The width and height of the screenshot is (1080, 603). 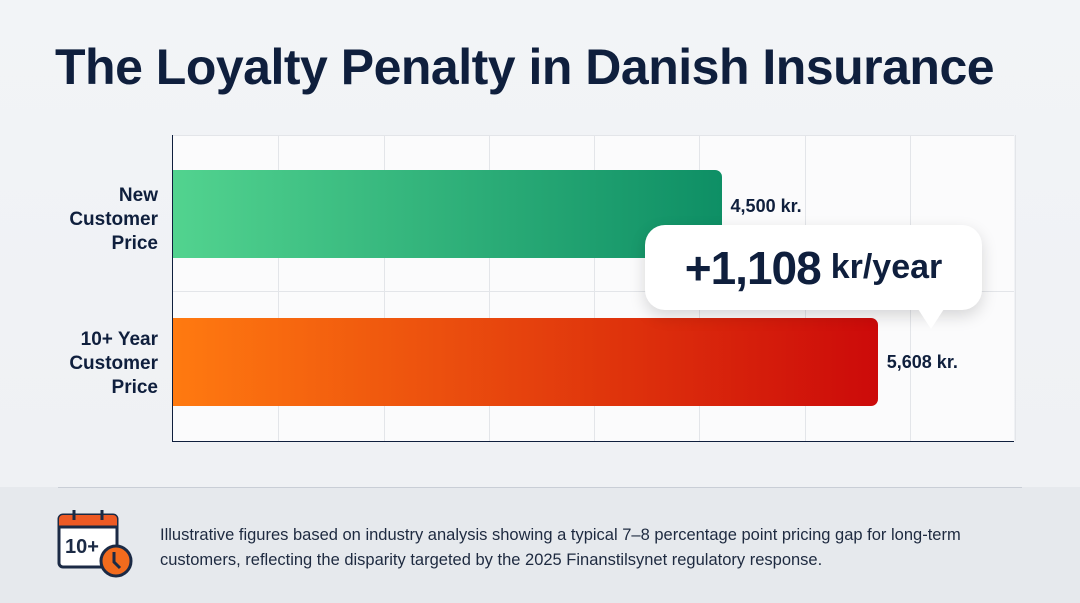 What do you see at coordinates (922, 362) in the screenshot?
I see `data-label-loyal-customer: 5,608 kr.` at bounding box center [922, 362].